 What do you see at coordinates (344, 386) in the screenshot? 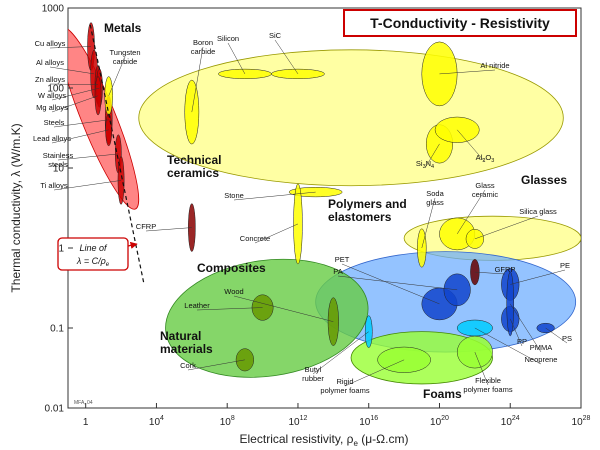
I see `material-label-rigid-polymer-foams: Rigid polymer foams` at bounding box center [344, 386].